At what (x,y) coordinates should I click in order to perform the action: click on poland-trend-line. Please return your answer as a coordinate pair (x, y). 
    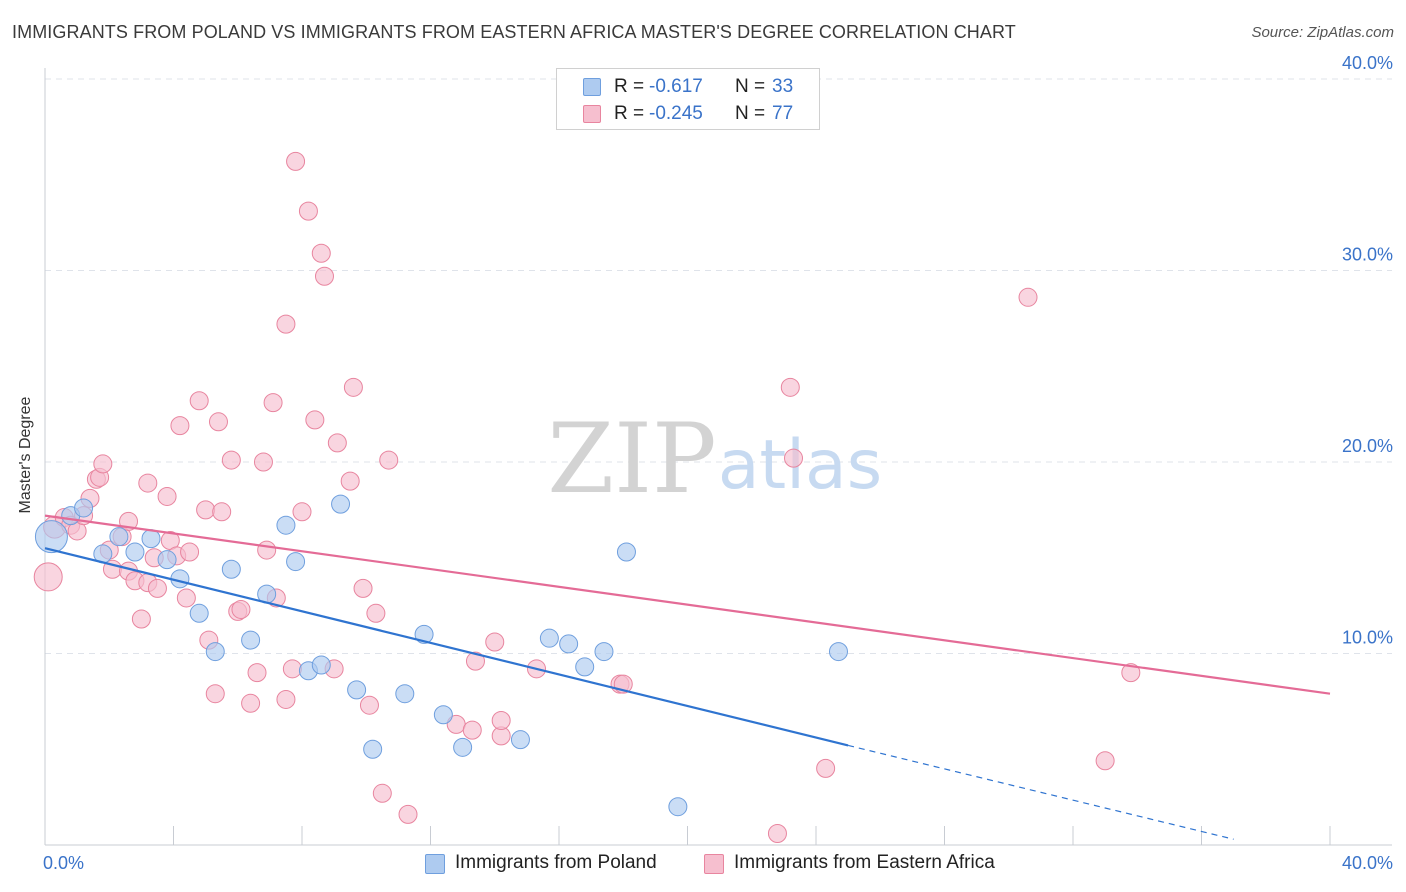
    Looking at the image, I should click on (446, 647).